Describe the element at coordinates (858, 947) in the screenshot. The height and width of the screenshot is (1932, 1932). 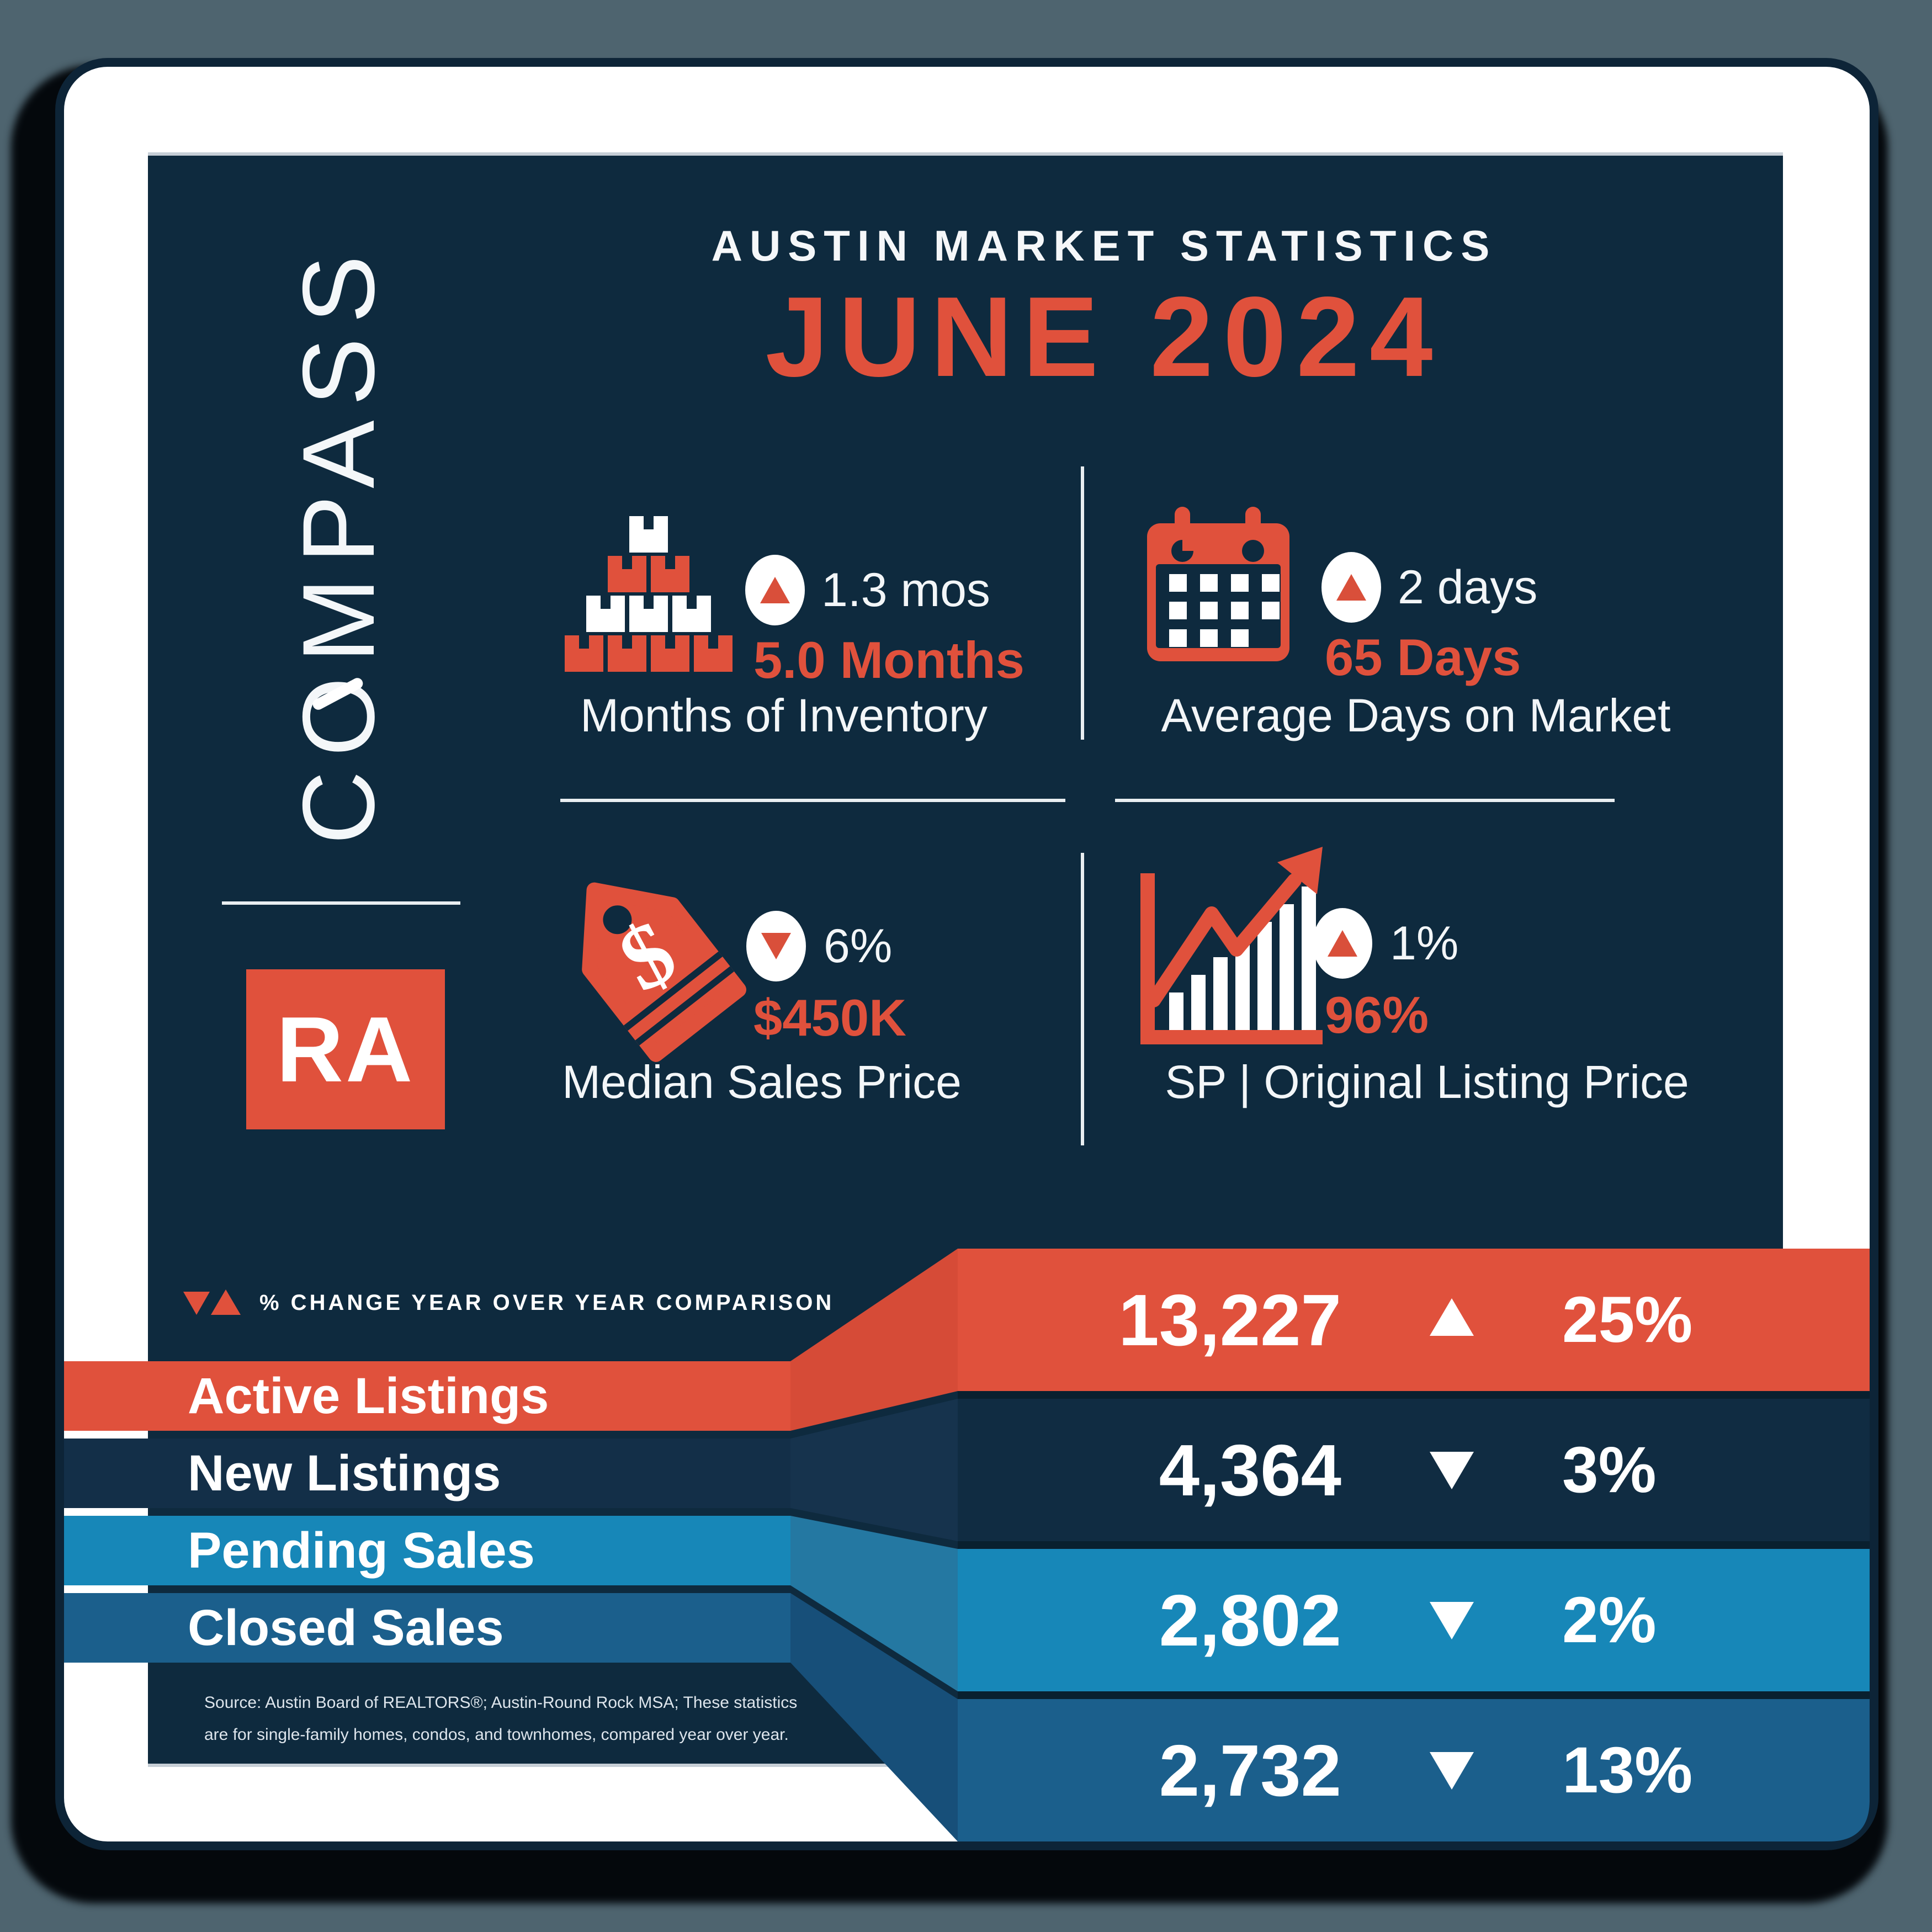
I see `stat-change: 6%` at that location.